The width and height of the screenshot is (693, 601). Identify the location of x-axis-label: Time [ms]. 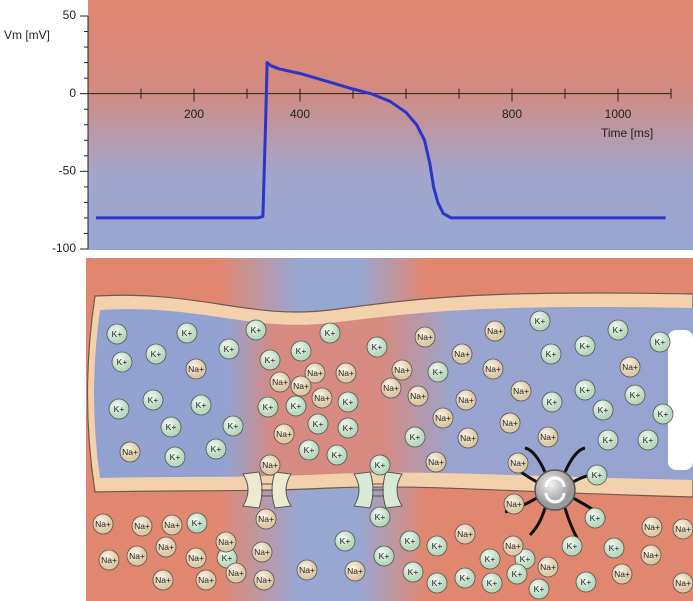
(627, 133).